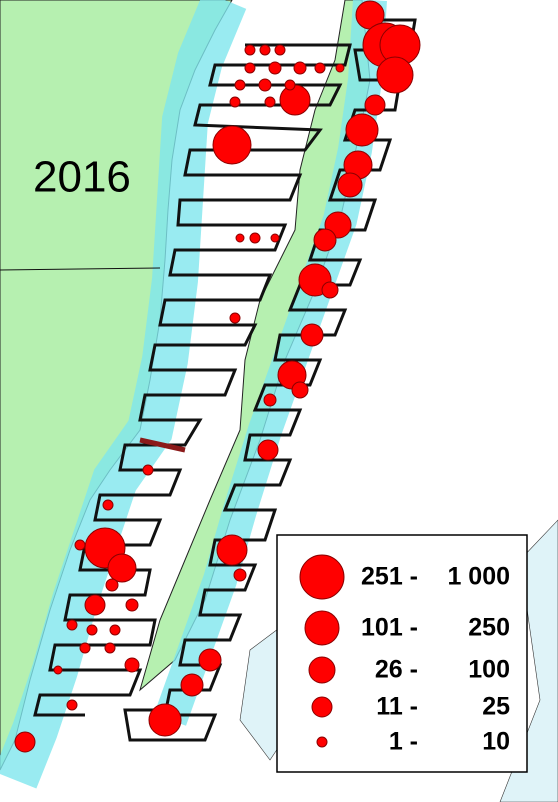 The height and width of the screenshot is (802, 558). Describe the element at coordinates (496, 707) in the screenshot. I see `legend-to: 25` at that location.